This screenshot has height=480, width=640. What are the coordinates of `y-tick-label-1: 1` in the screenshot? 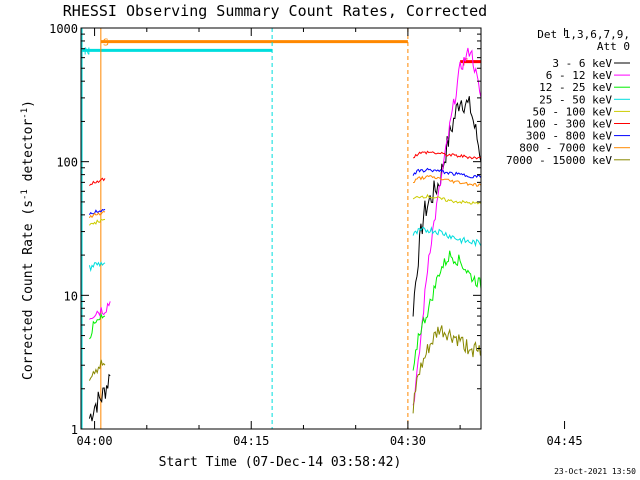 It's located at (74, 430).